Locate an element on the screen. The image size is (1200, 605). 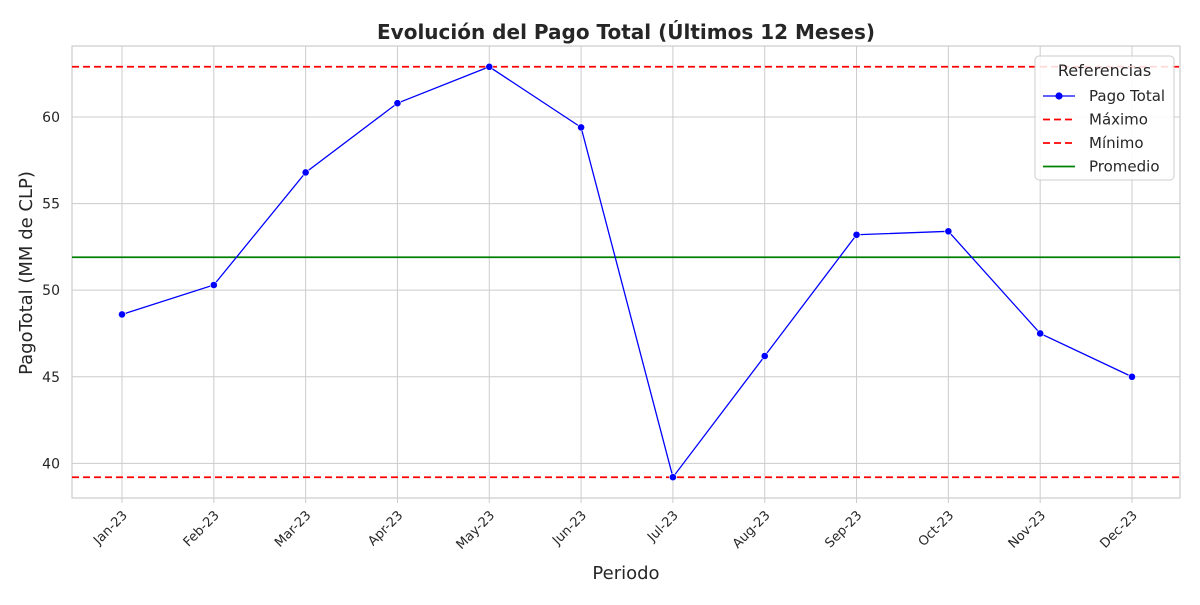
x-tick-label: Mar-23 is located at coordinates (293, 529).